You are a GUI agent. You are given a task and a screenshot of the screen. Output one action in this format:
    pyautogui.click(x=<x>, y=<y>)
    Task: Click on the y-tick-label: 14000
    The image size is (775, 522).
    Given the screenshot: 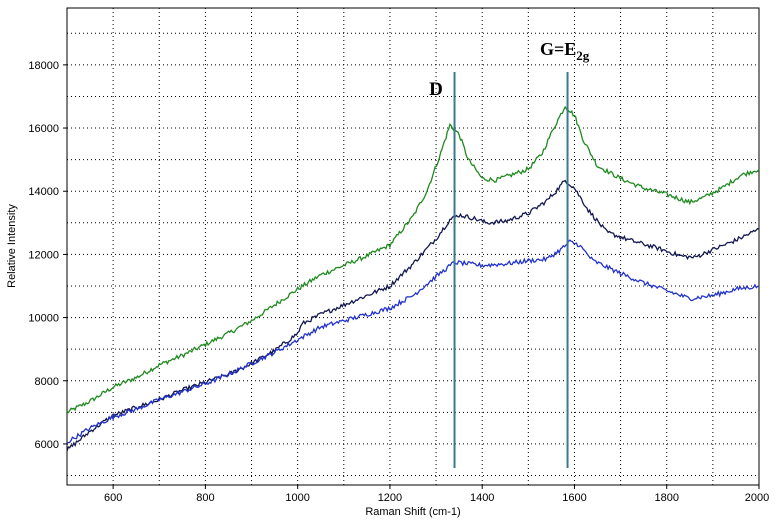 What is the action you would take?
    pyautogui.click(x=43, y=192)
    